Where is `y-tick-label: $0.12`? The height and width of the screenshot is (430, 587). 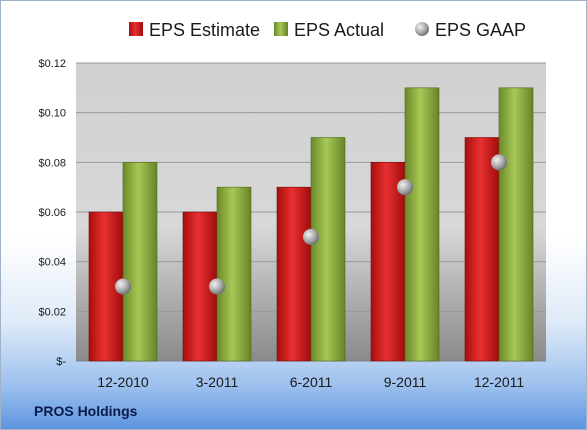 y-tick-label: $0.12 is located at coordinates (52, 64).